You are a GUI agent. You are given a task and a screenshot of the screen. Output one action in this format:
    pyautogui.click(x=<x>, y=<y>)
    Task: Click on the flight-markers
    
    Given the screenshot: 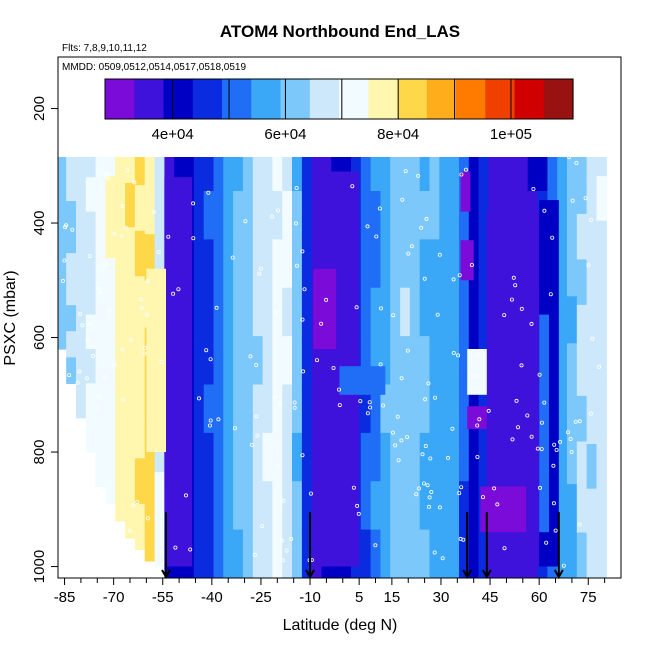 What is the action you would take?
    pyautogui.click(x=362, y=546)
    